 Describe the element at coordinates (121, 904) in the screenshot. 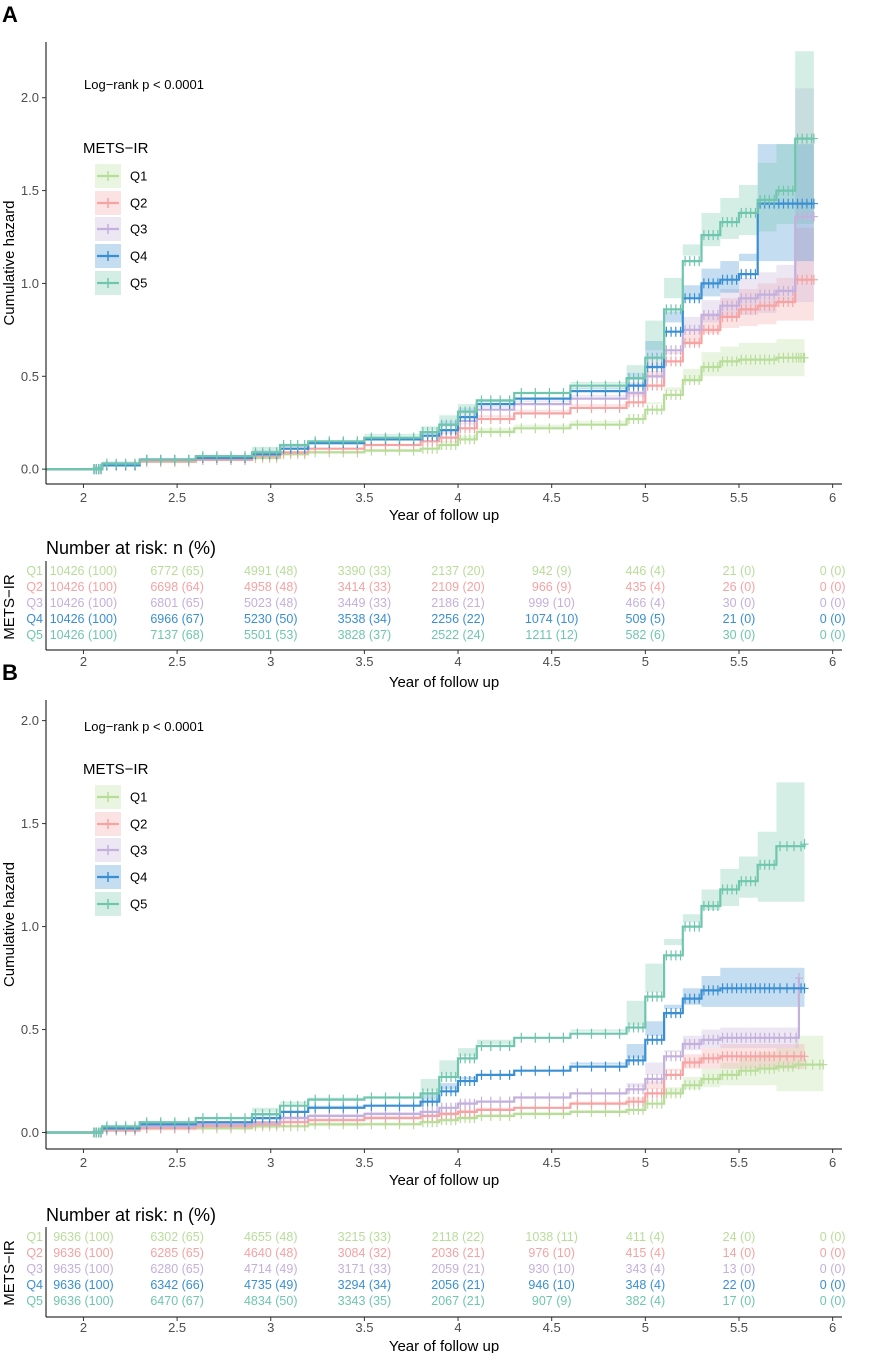

I see `legend-key-q5: Q5` at that location.